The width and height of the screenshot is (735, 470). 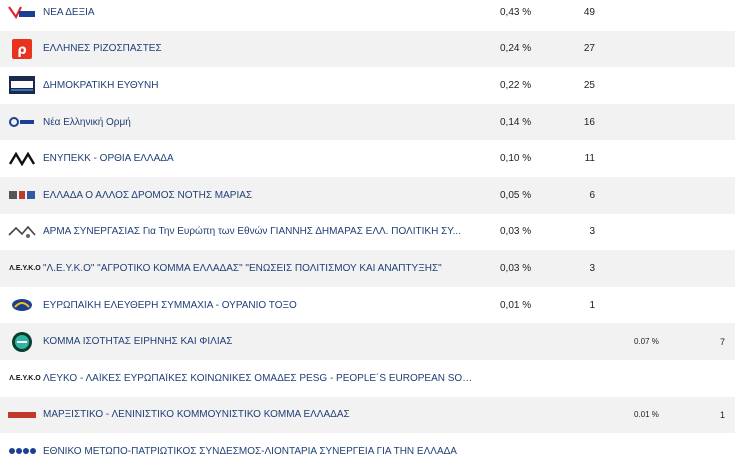 I want to click on party-name: ΚΟΜΜΑ ΙΣΟΤΗΤΑΣ ΕΙΡΗΝΗΣ ΚΑΙ ΦΙΛΙΑΣ, so click(x=138, y=342).